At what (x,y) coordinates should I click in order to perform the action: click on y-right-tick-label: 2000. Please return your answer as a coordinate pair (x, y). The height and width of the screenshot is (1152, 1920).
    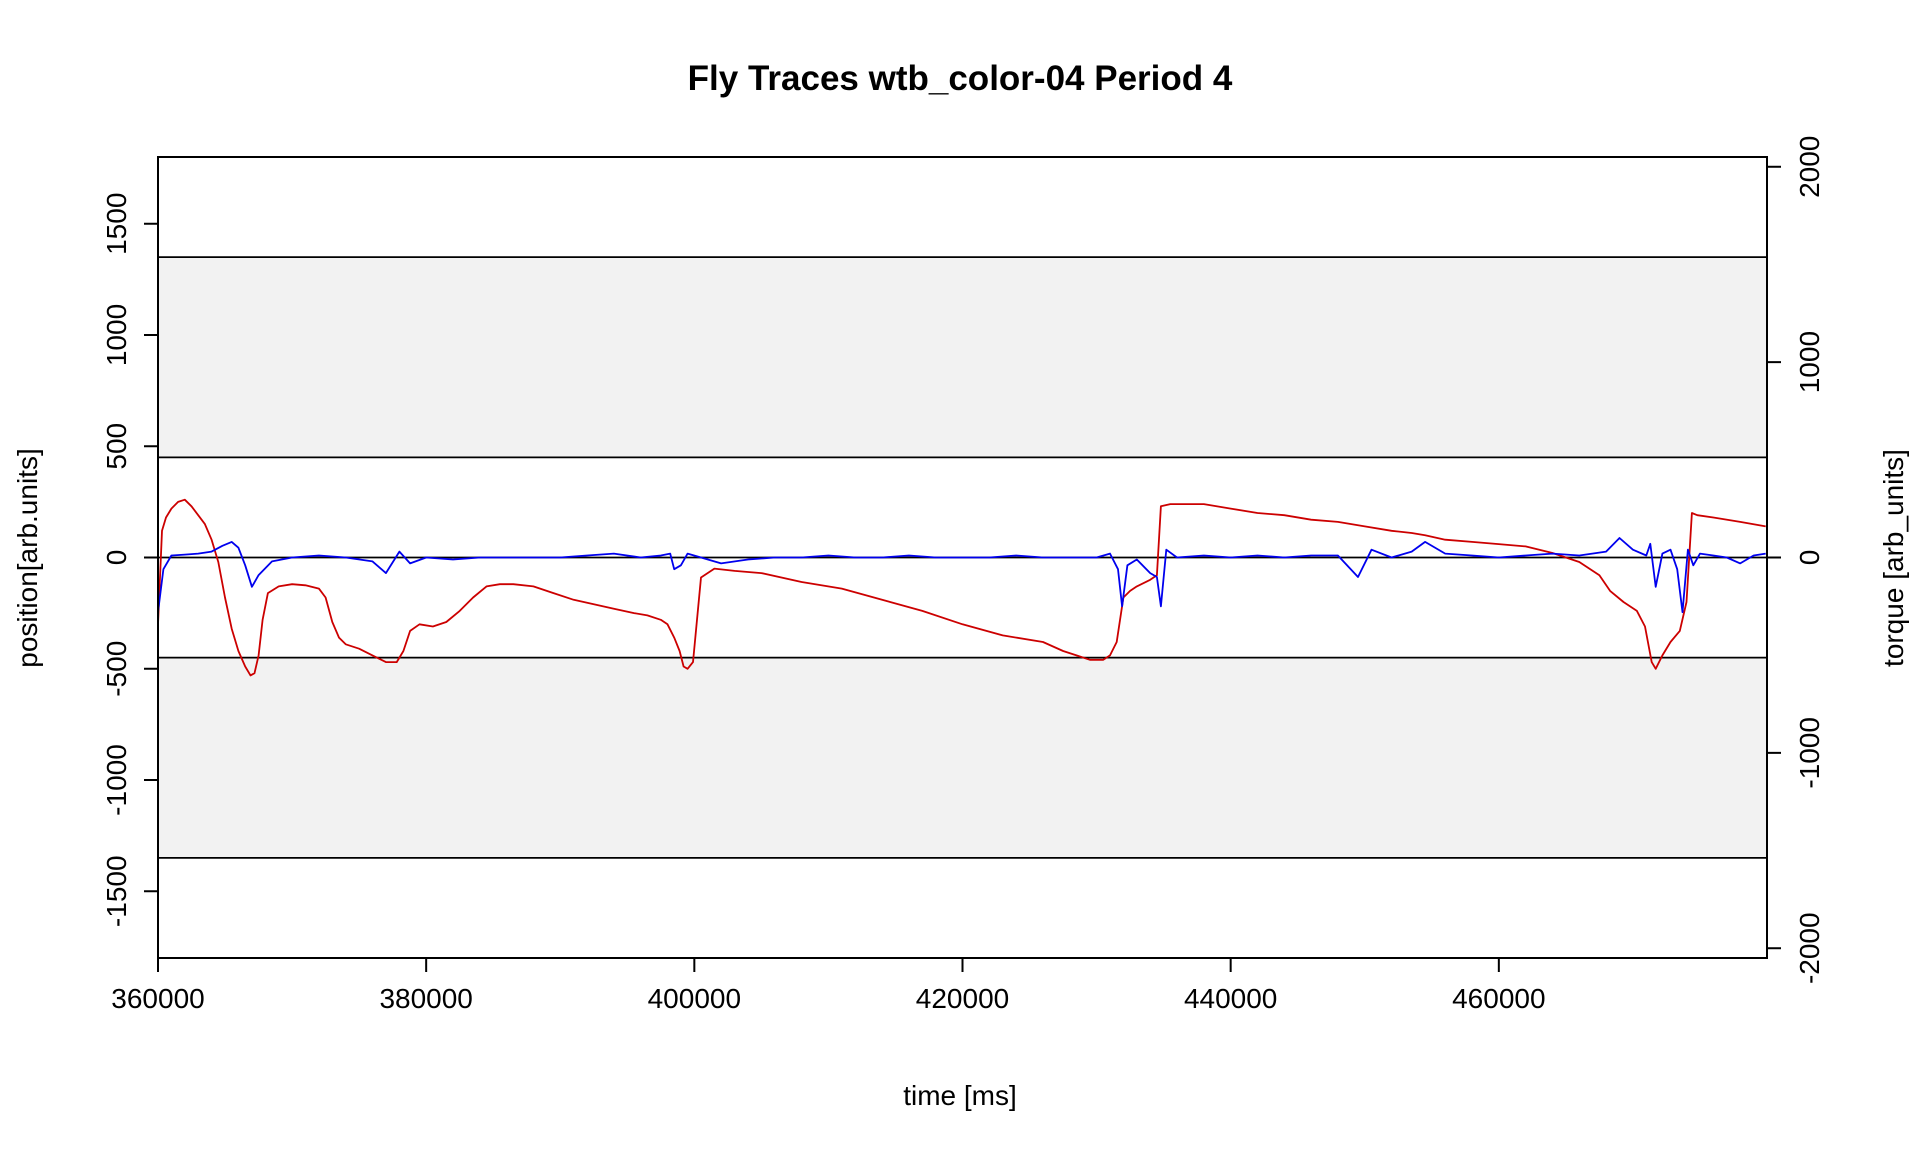
    Looking at the image, I should click on (1809, 167).